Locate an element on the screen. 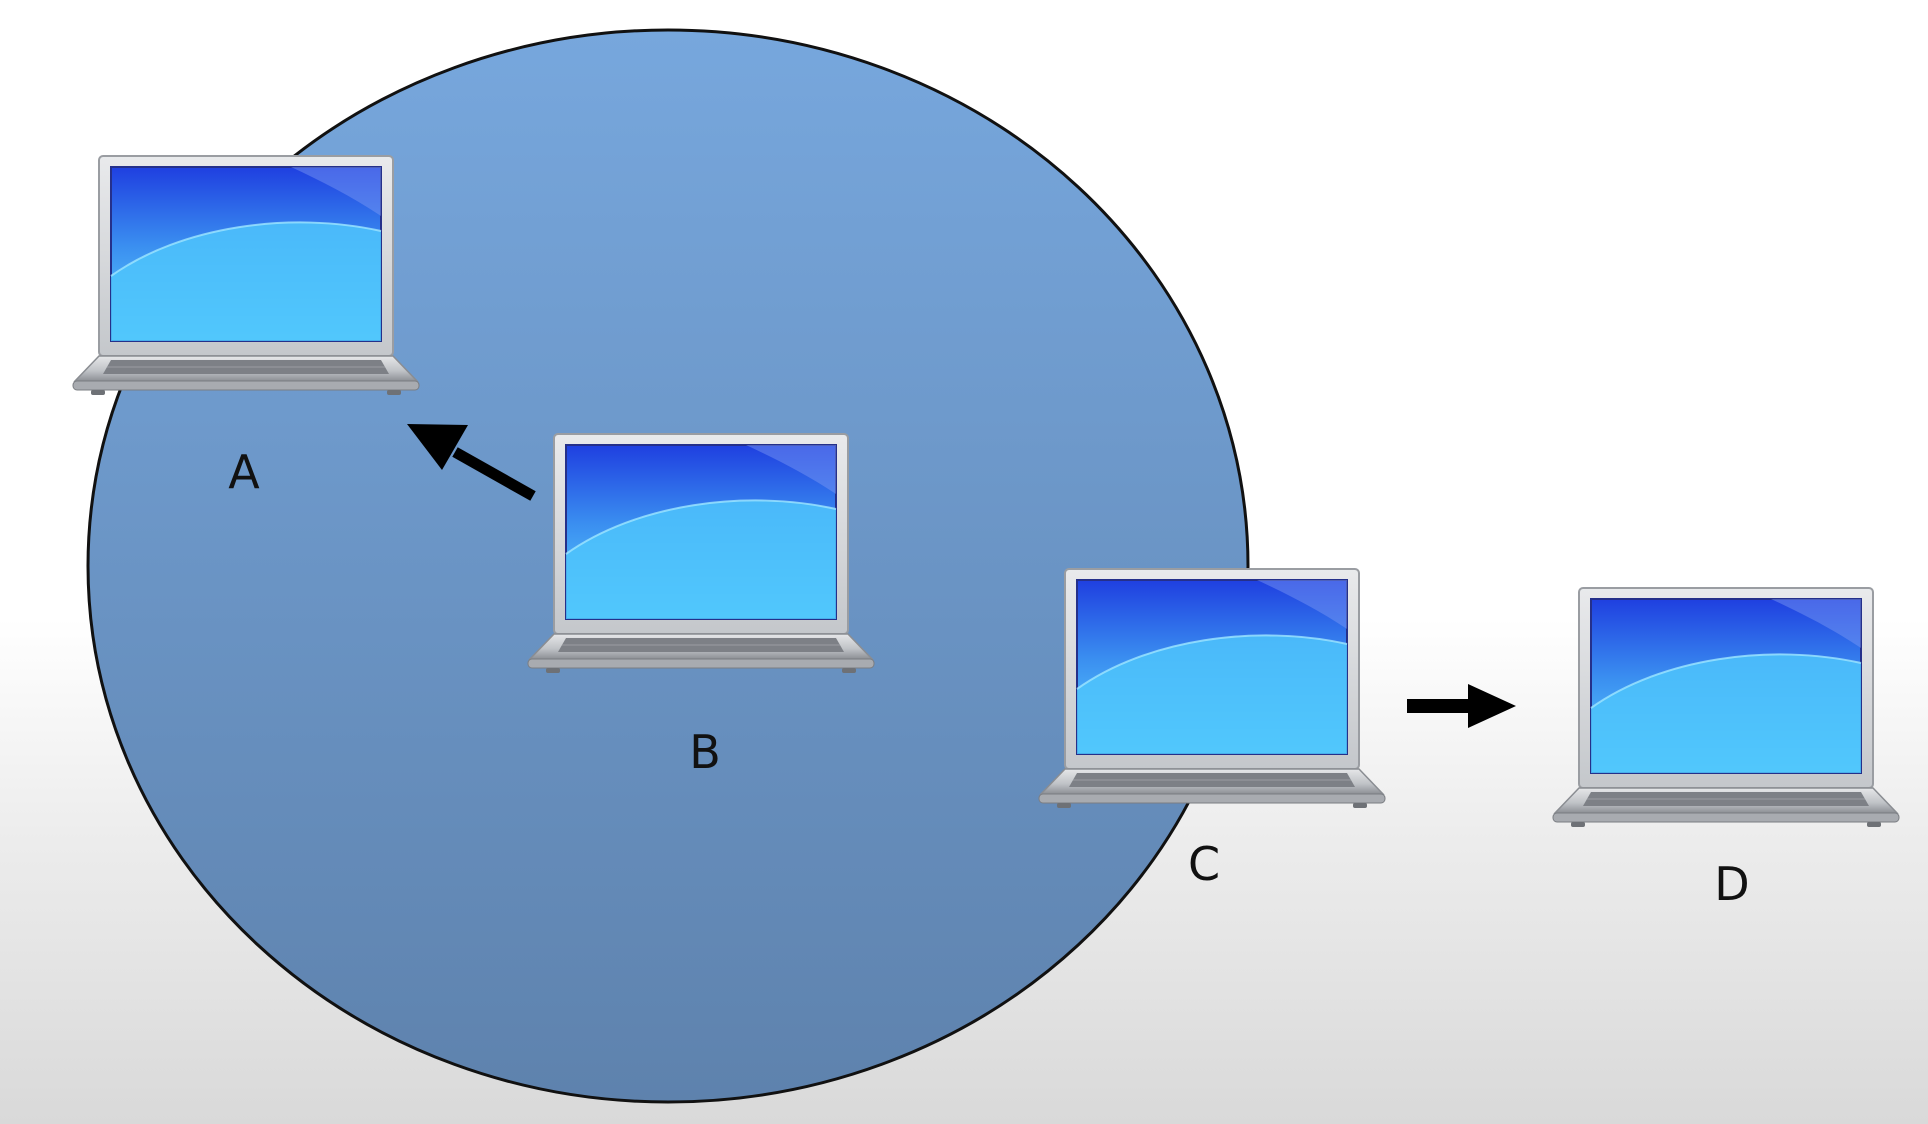  laptop-b: B is located at coordinates (701, 606).